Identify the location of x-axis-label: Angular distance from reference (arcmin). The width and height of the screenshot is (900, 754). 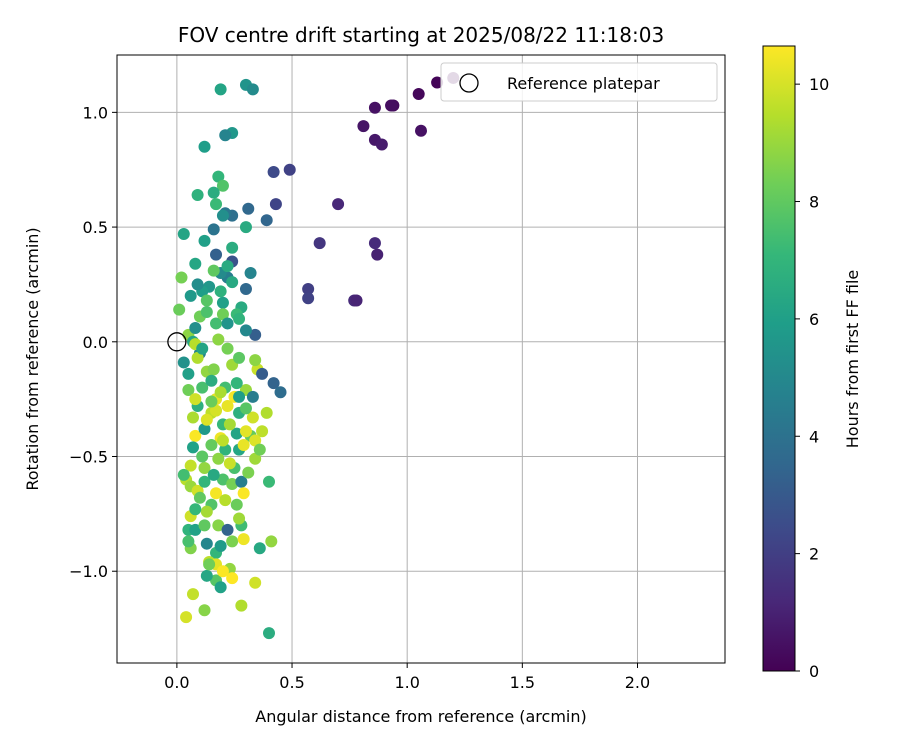
(420, 716).